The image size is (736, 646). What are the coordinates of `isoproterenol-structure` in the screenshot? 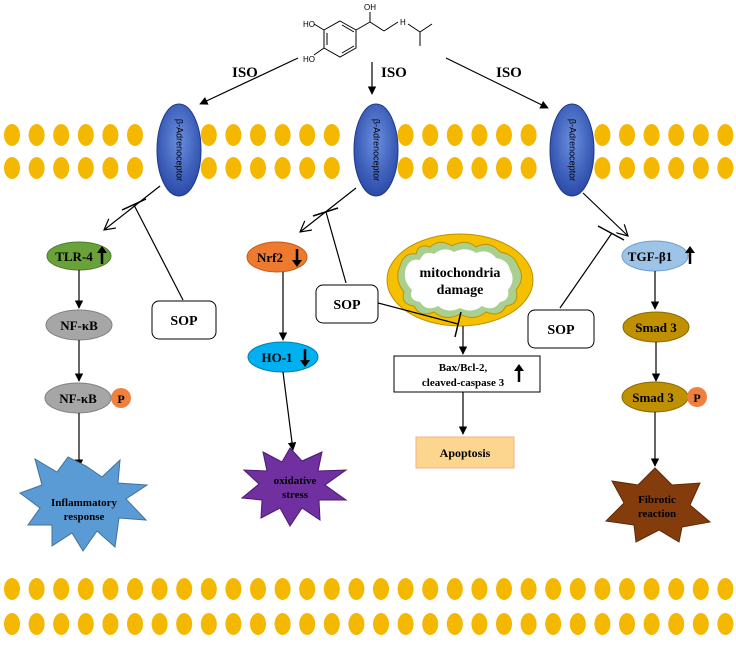 It's located at (373, 35).